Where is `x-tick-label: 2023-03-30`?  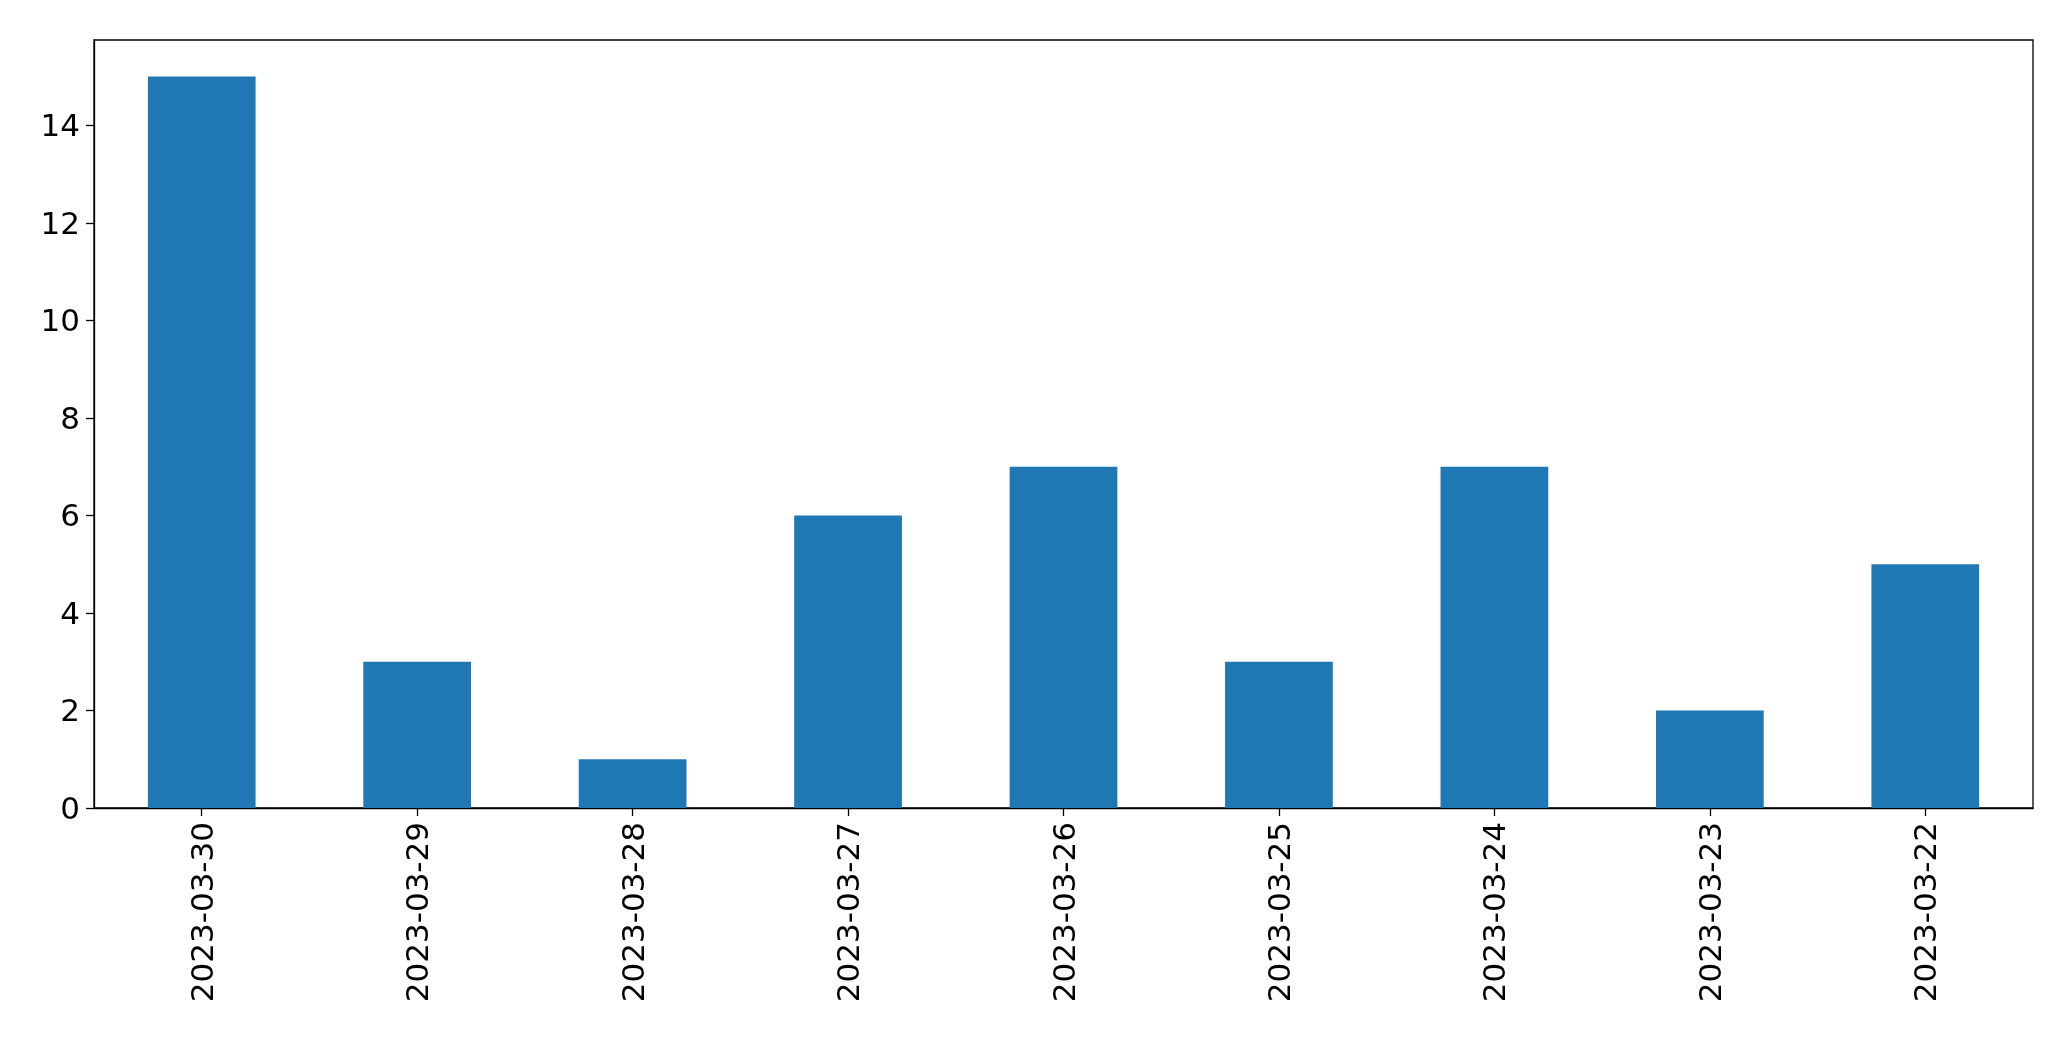
x-tick-label: 2023-03-30 is located at coordinates (201, 912).